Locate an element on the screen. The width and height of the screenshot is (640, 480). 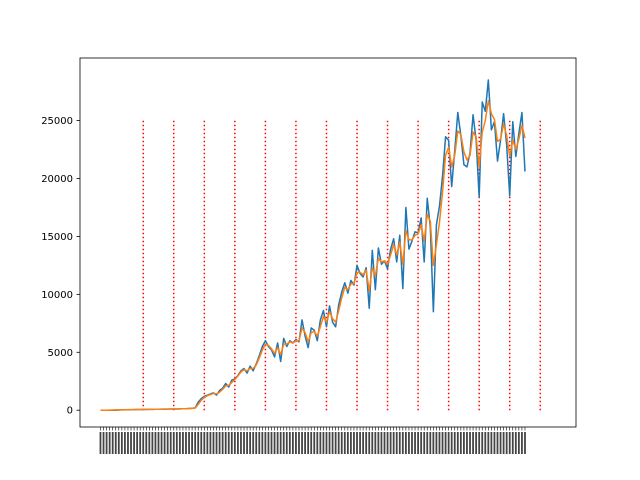
ytick-label-5: 25000 is located at coordinates (57, 121).